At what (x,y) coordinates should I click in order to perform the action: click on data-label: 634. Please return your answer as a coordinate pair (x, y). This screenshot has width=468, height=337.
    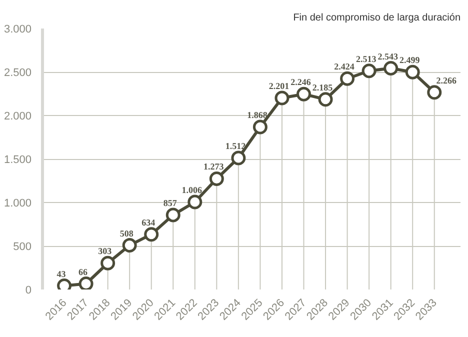
    Looking at the image, I should click on (149, 222).